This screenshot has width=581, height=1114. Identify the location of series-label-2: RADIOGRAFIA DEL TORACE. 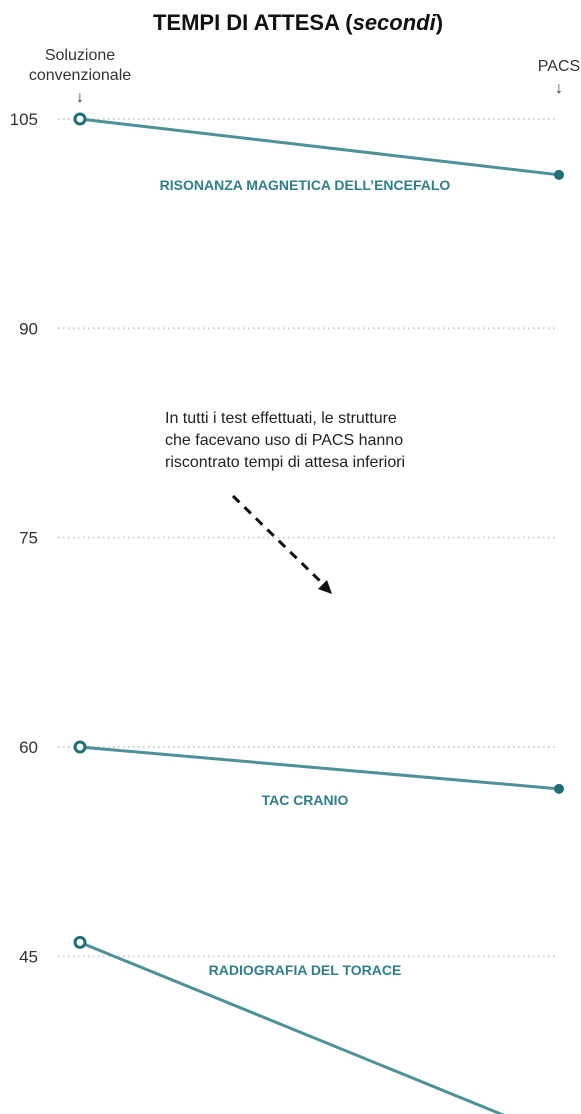
(305, 970).